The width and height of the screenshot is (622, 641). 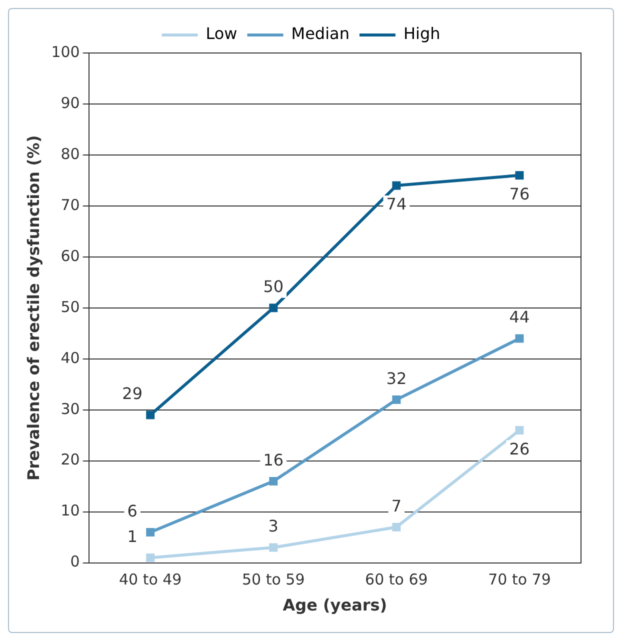 What do you see at coordinates (70, 357) in the screenshot?
I see `y-tick-label: 40` at bounding box center [70, 357].